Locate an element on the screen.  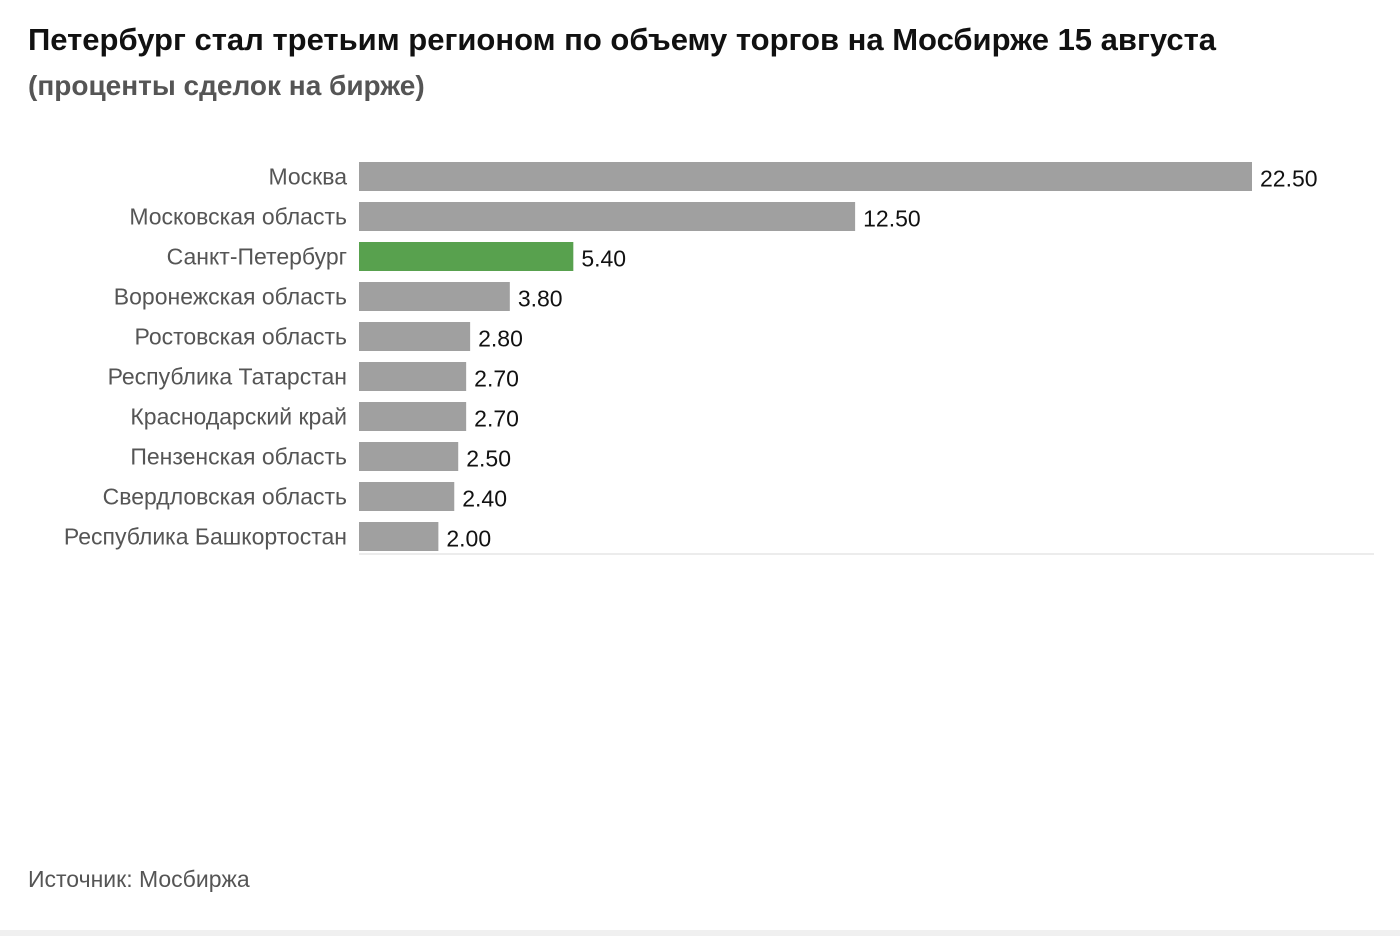
value-label: 22.50 is located at coordinates (1289, 179).